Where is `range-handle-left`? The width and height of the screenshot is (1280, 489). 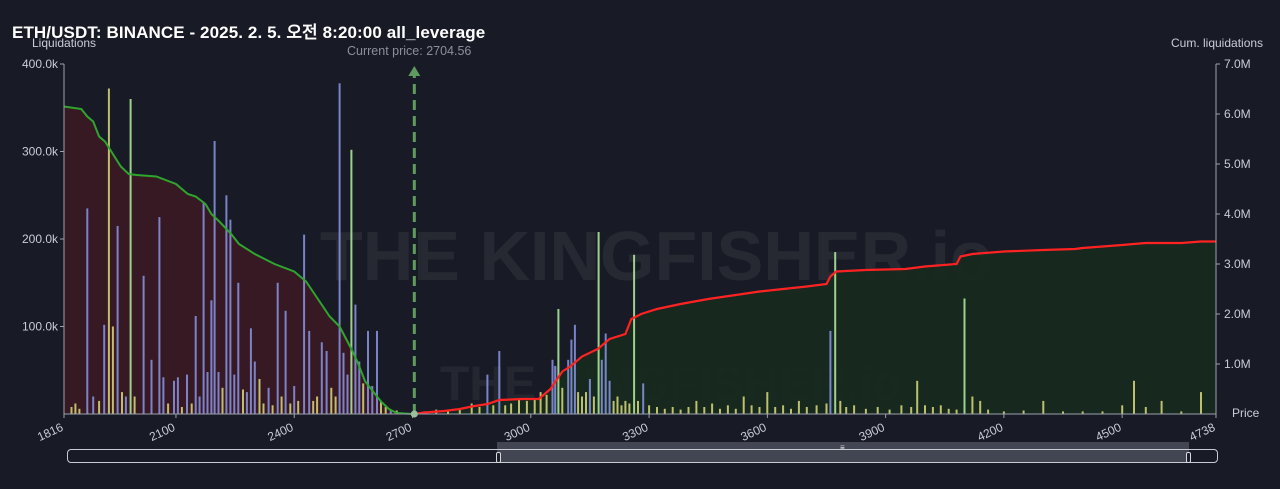
range-handle-left is located at coordinates (498, 457).